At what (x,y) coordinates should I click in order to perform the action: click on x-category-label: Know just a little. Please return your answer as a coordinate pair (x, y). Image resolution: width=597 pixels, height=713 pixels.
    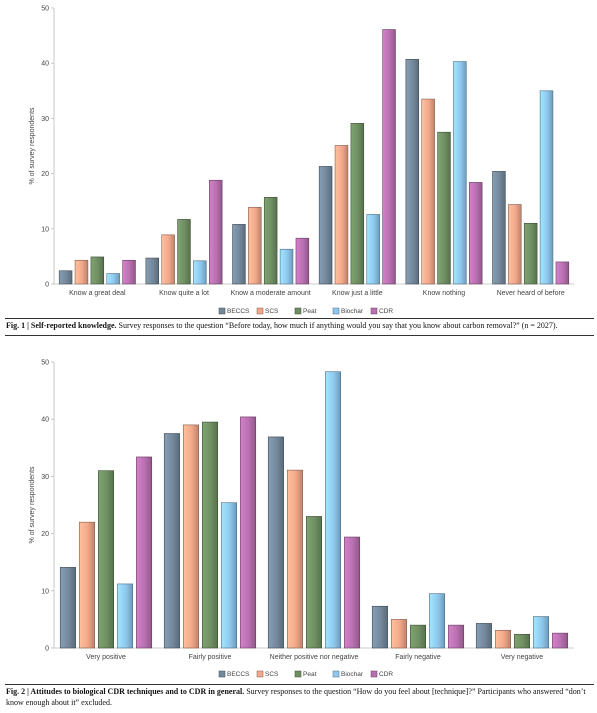
    Looking at the image, I should click on (357, 293).